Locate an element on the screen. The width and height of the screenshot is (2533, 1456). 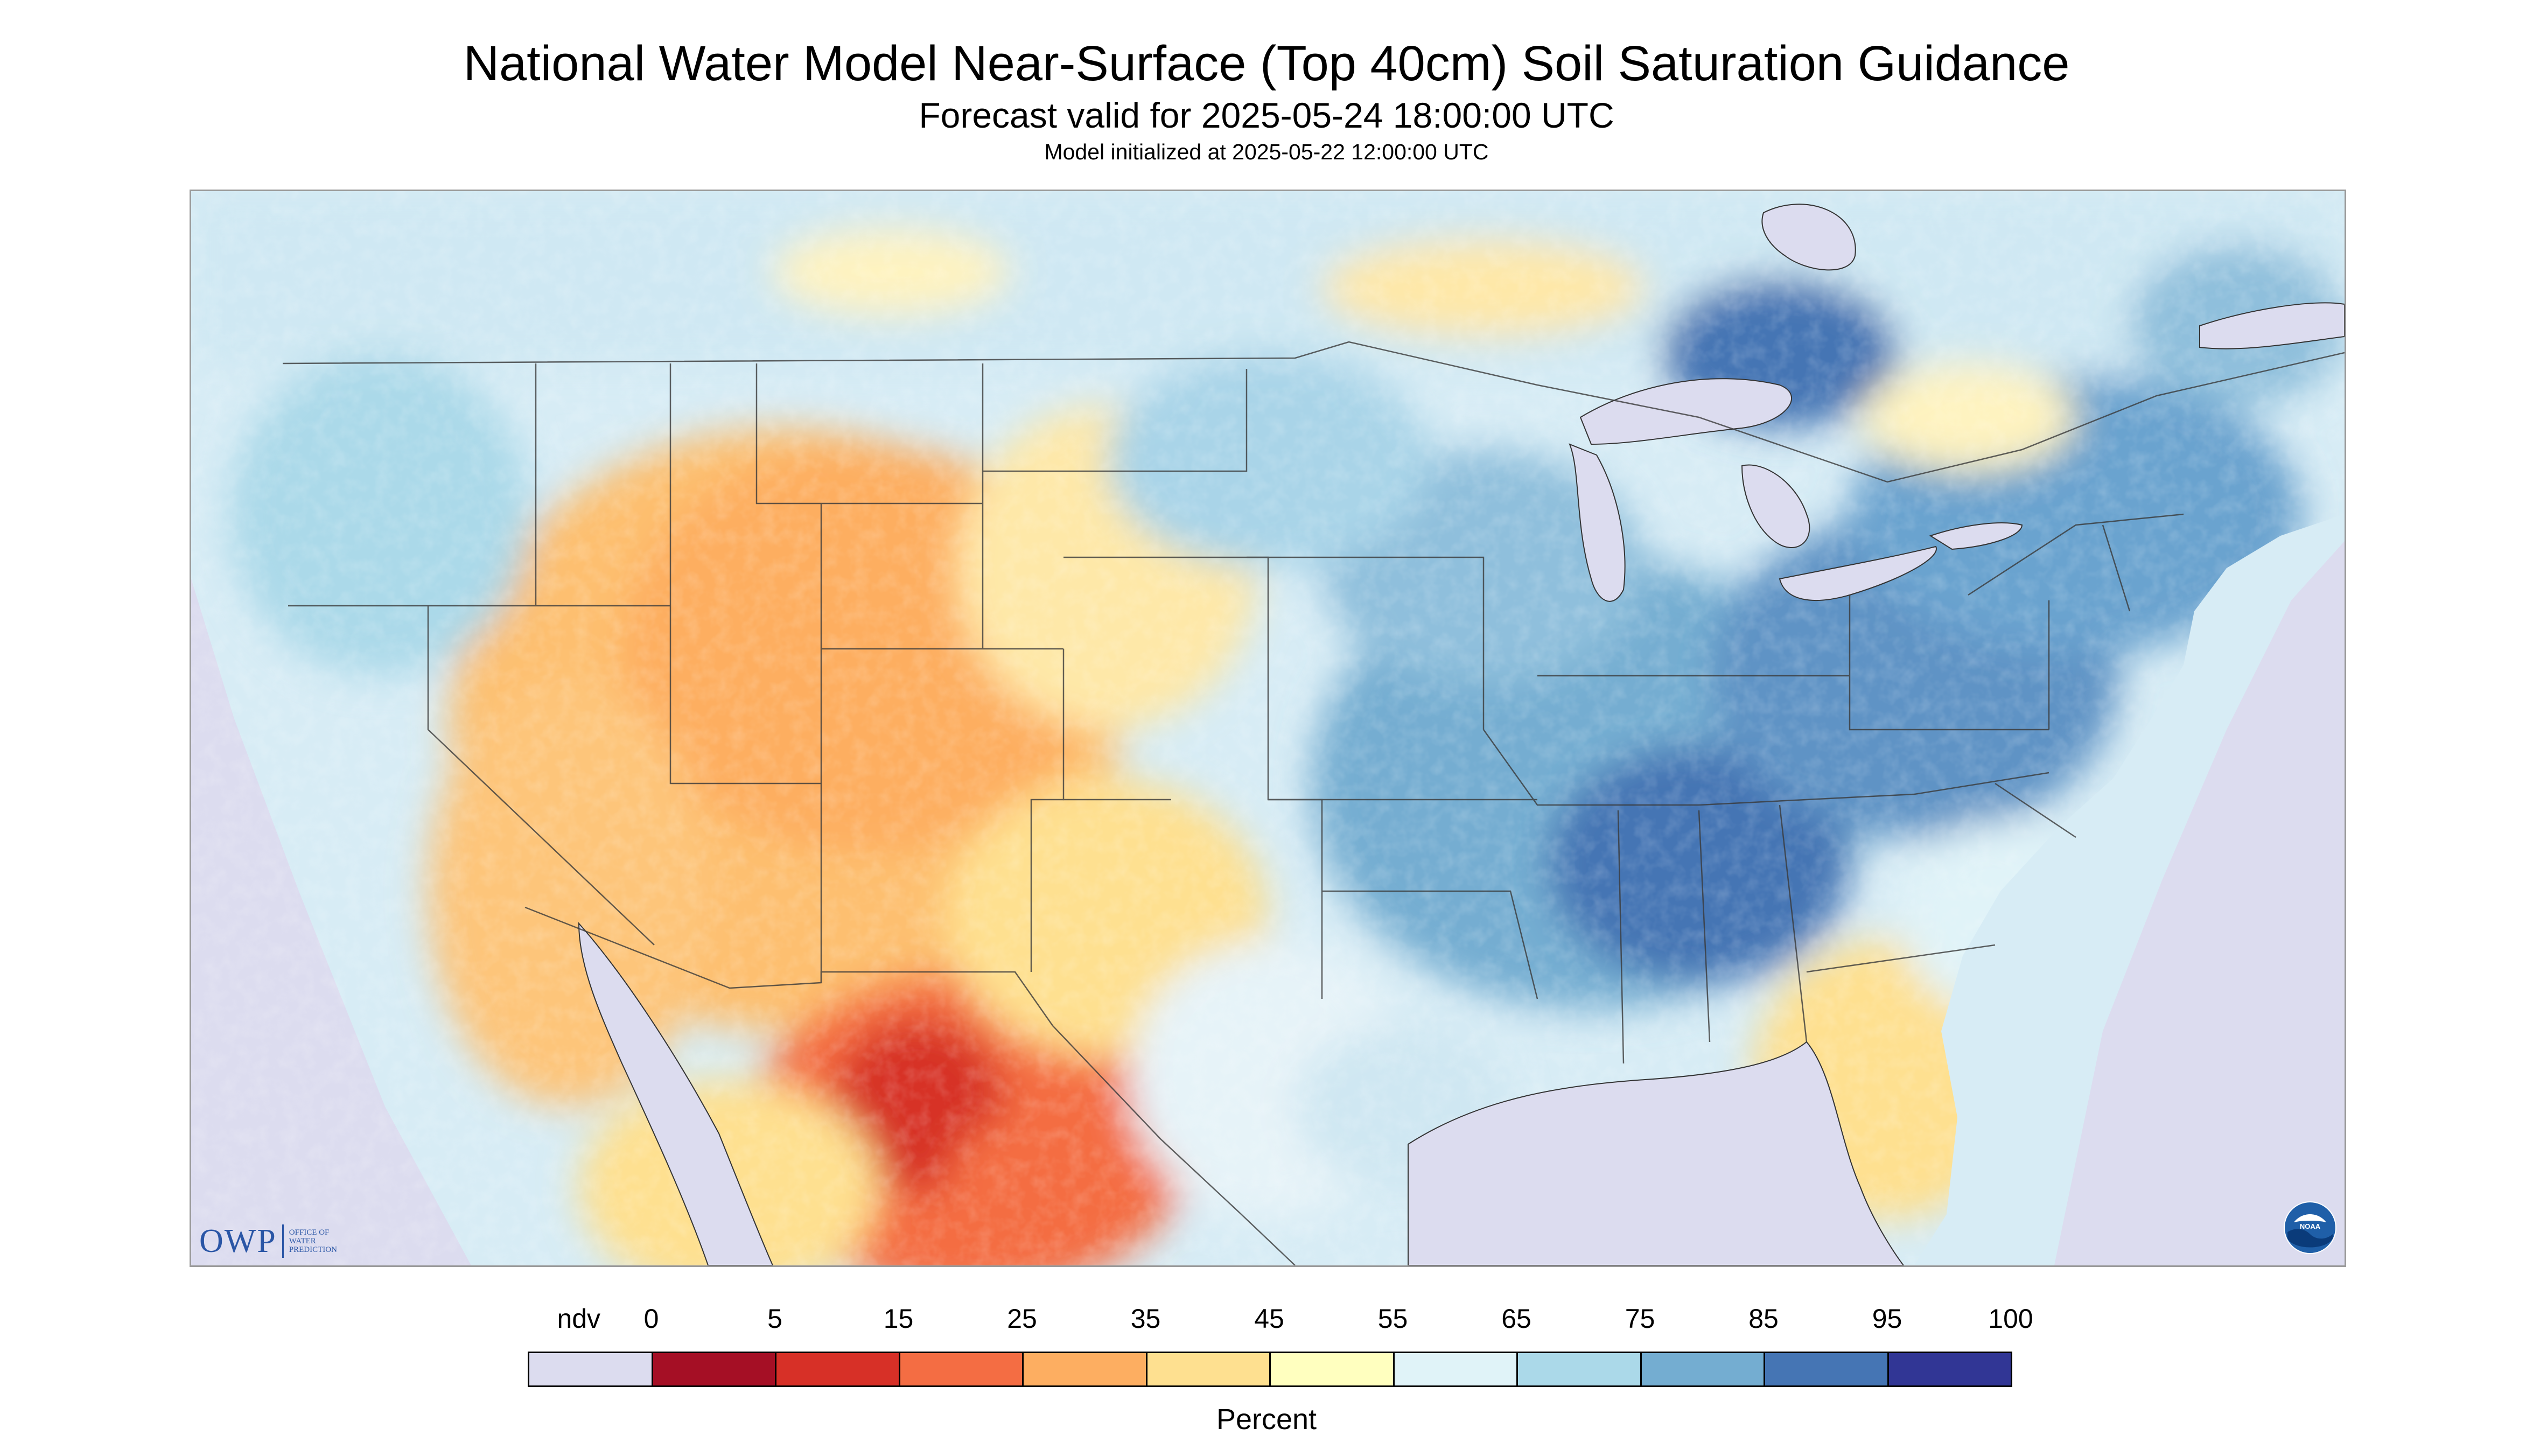
legend-tick-65: 65 is located at coordinates (1516, 1319).